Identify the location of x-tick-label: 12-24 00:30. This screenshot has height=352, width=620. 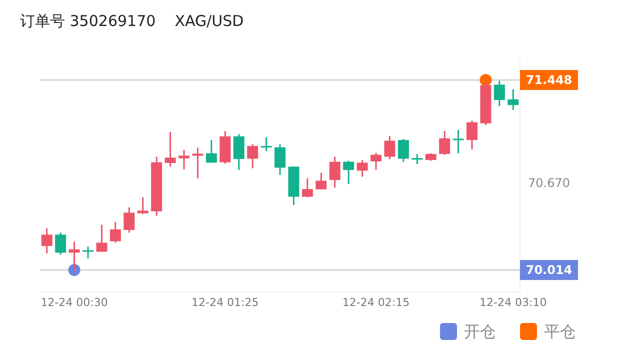
(74, 302).